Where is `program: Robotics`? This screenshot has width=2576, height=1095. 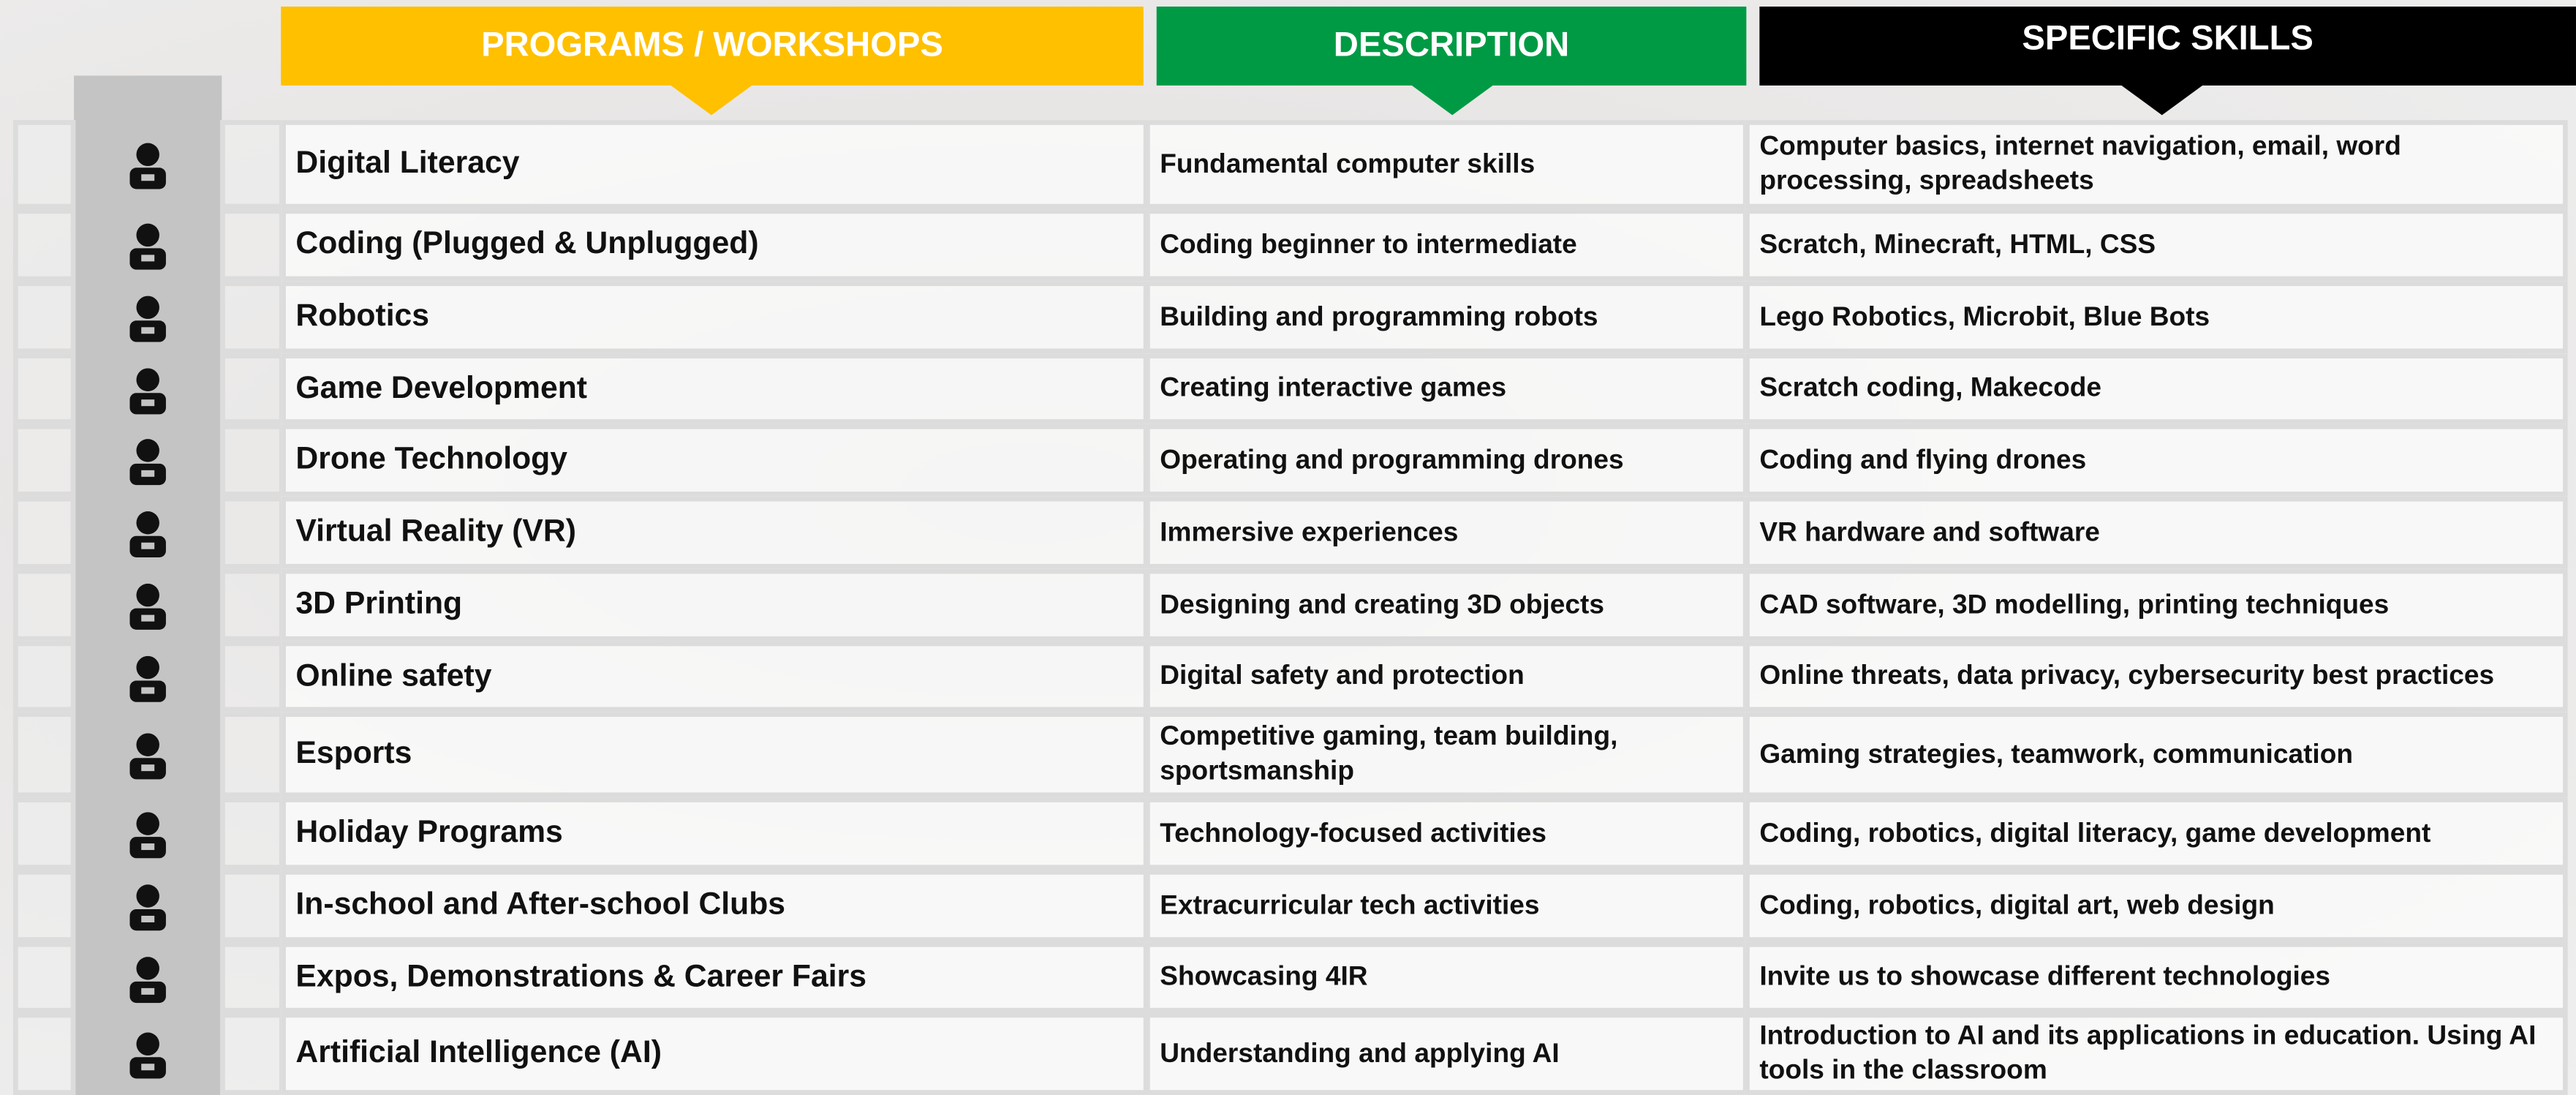 program: Robotics is located at coordinates (715, 317).